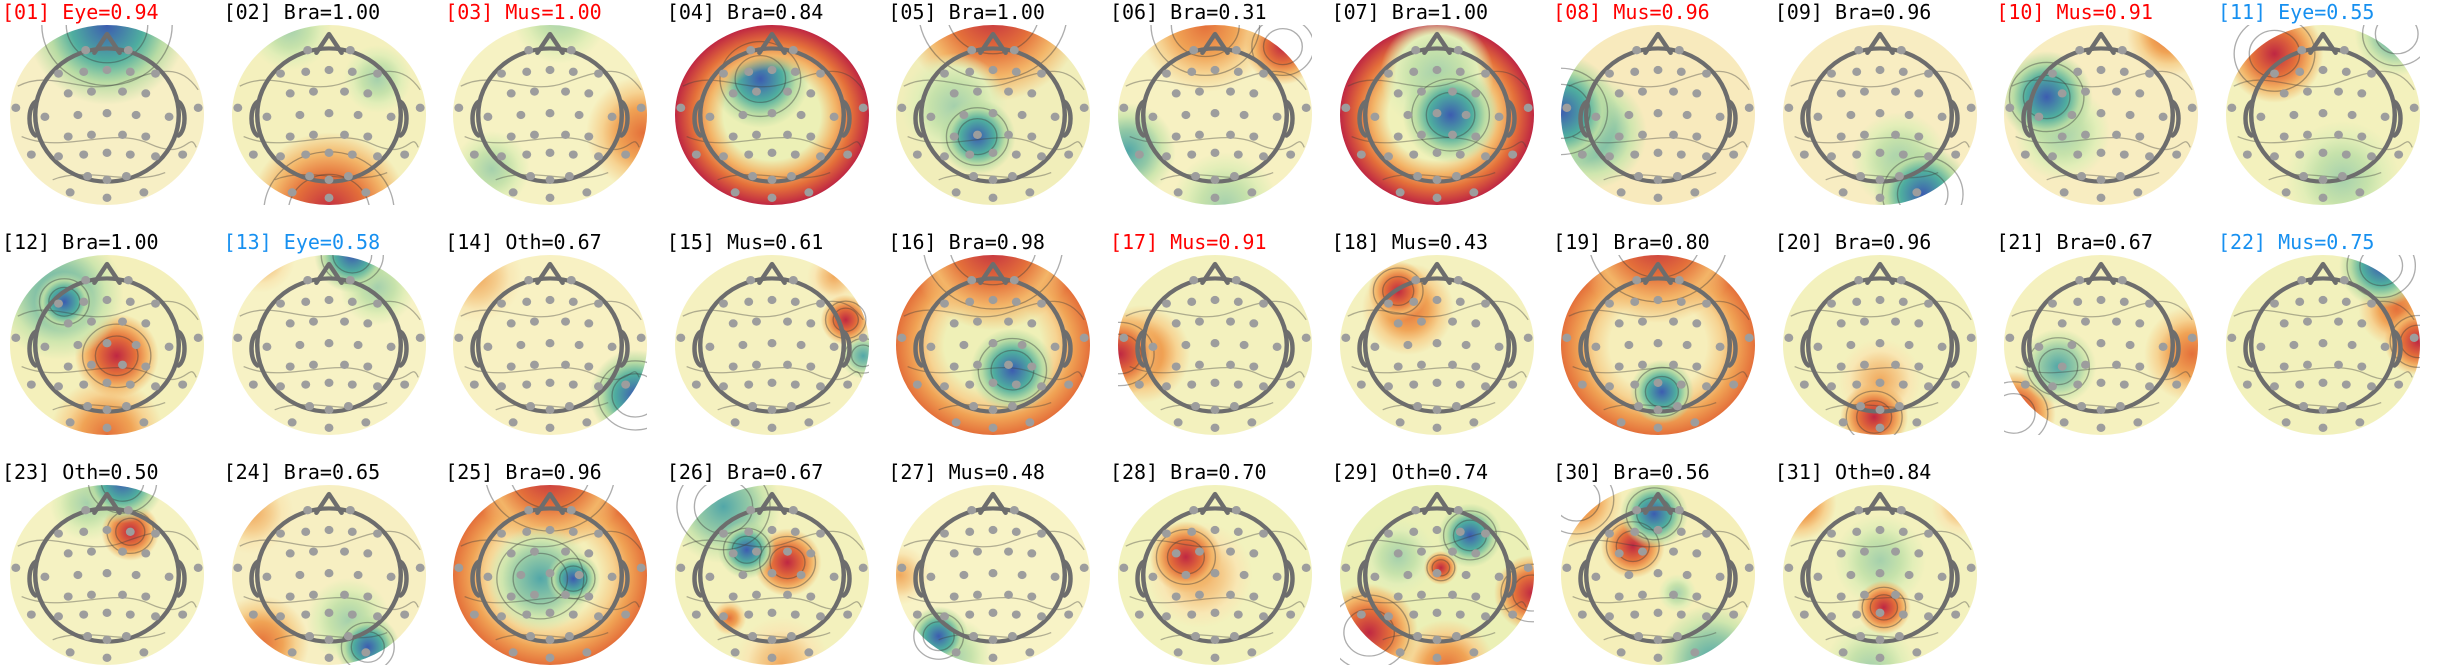 The height and width of the screenshot is (667, 2438). I want to click on component-cell: [05] Bra=1.00, so click(997, 115).